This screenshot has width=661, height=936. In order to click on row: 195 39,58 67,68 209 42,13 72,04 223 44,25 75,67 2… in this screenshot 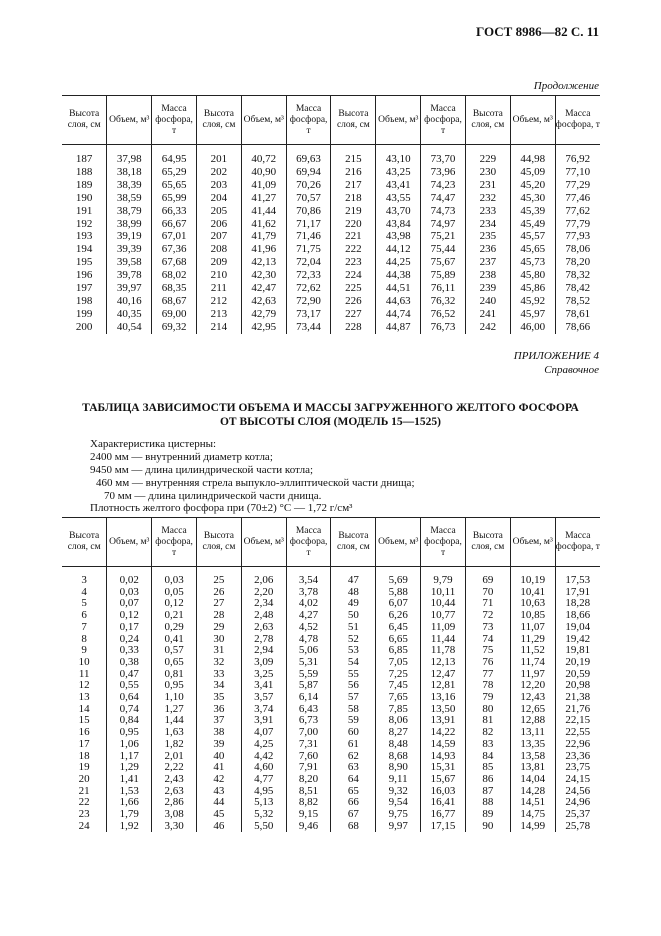, I will do `click(331, 263)`.